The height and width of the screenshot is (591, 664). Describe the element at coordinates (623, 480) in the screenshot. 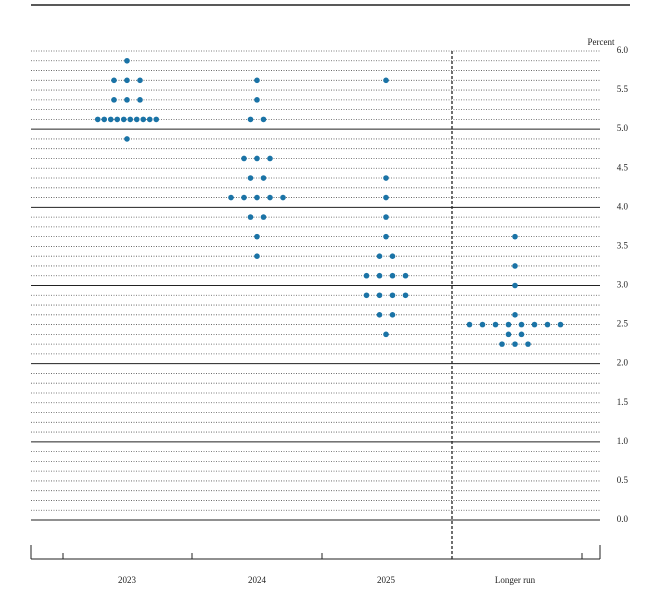

I see `y-tick-label: 0.5` at that location.